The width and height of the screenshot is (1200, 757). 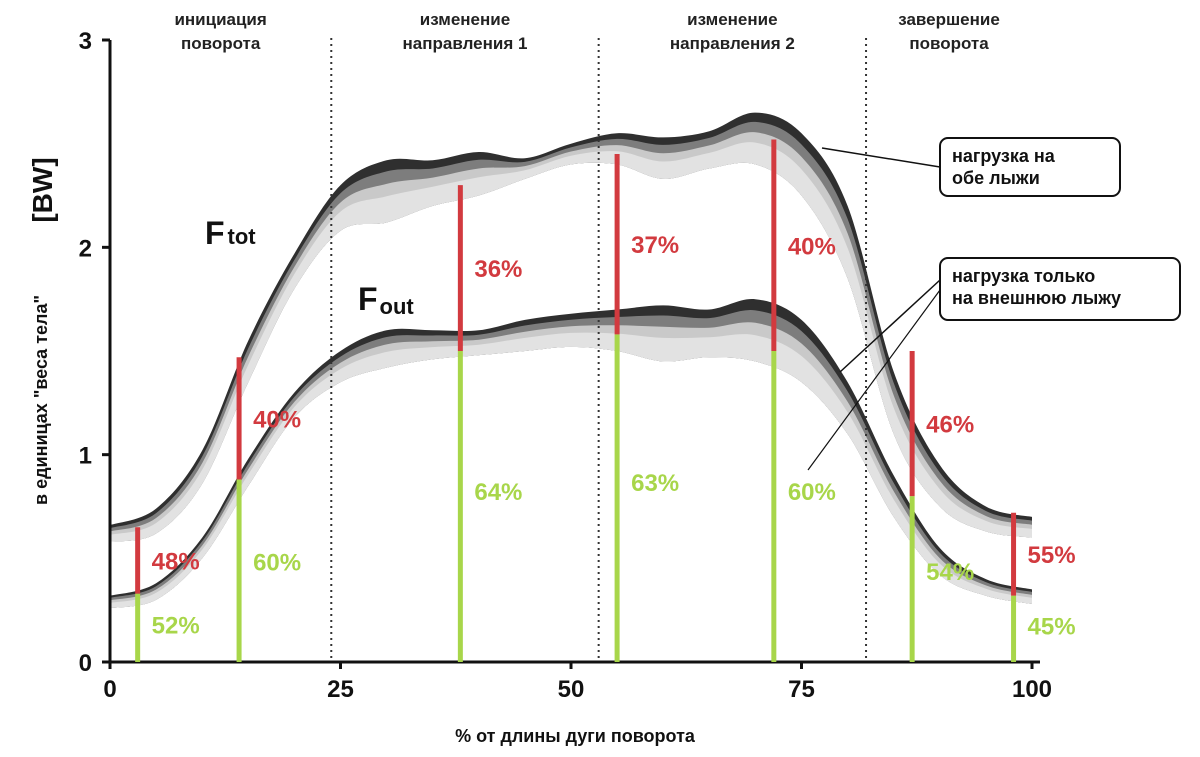 I want to click on x-axis-title: % от длины дуги поворота, so click(x=575, y=736).